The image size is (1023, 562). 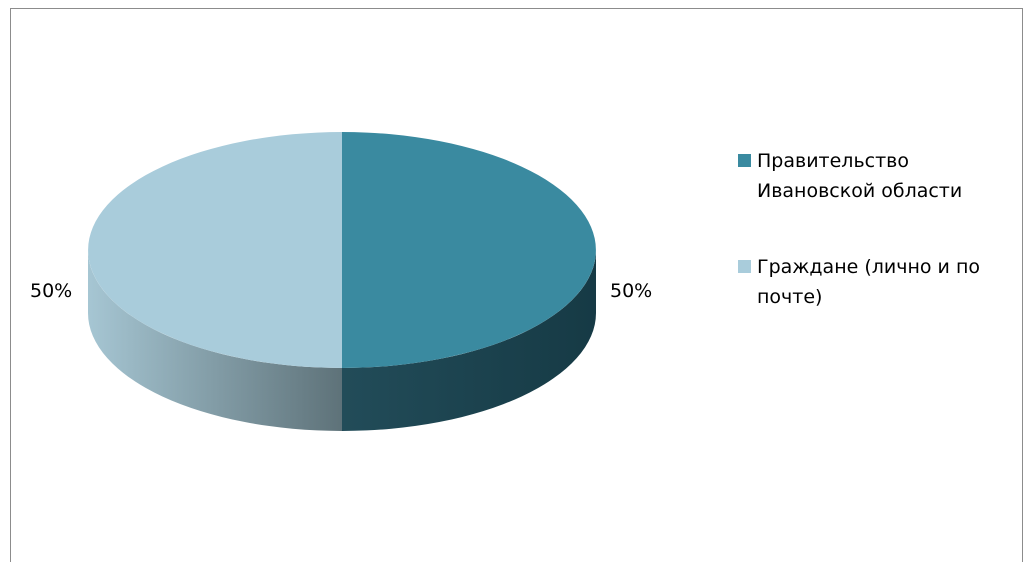 What do you see at coordinates (51, 291) in the screenshot?
I see `data-label-slice-2: 50%` at bounding box center [51, 291].